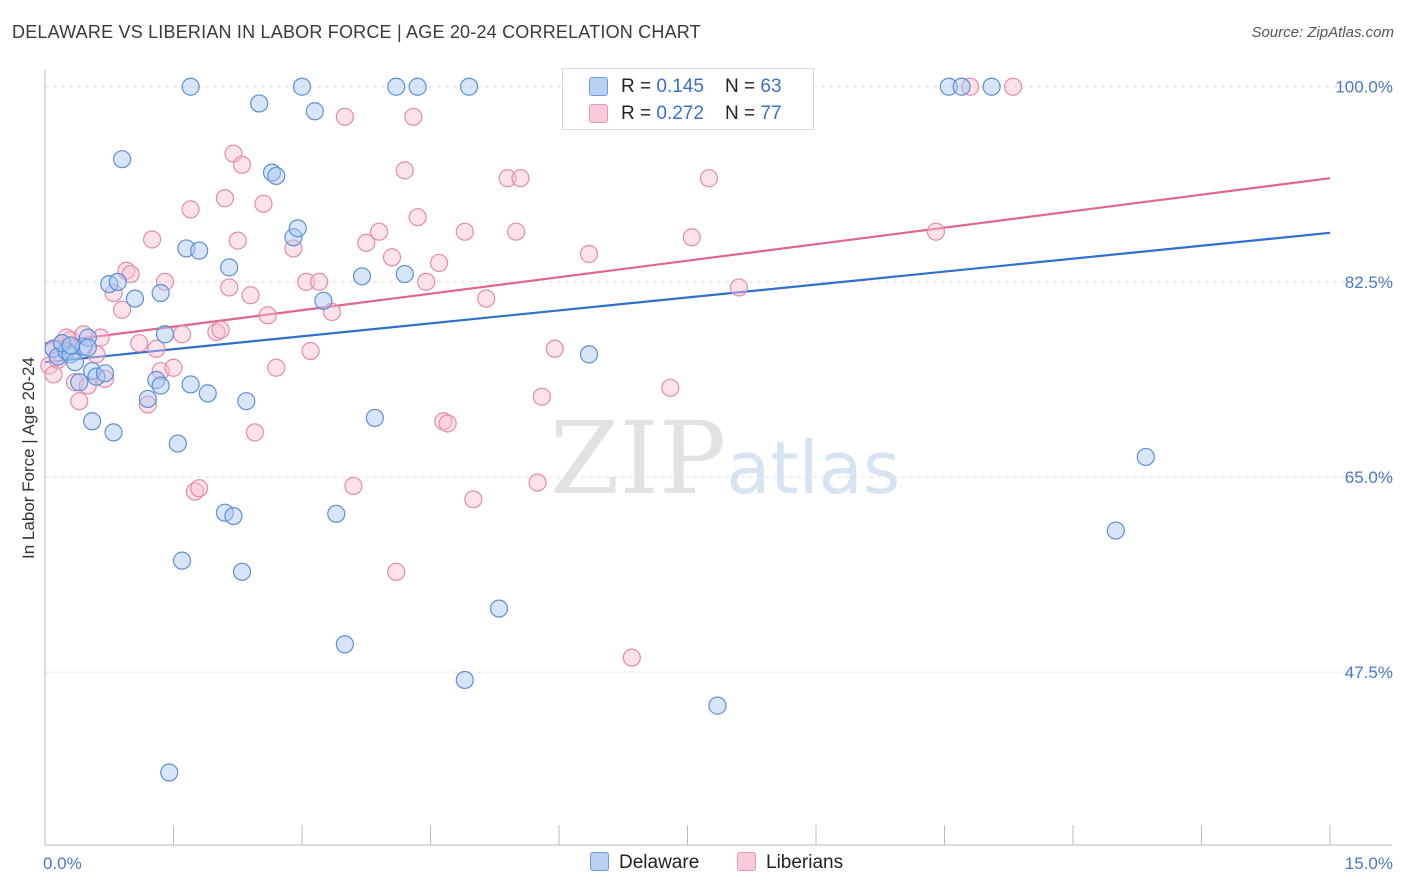 This screenshot has height=892, width=1406. What do you see at coordinates (813, 468) in the screenshot?
I see `watermark-atlas: atlas` at bounding box center [813, 468].